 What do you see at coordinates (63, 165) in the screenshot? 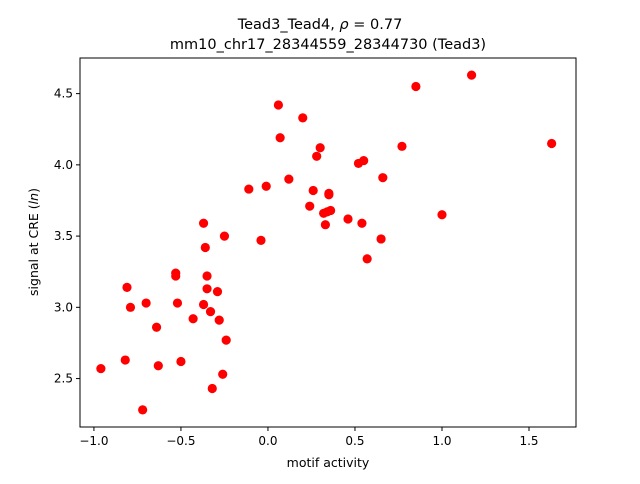
I see `y-tick-label: 4.0` at bounding box center [63, 165].